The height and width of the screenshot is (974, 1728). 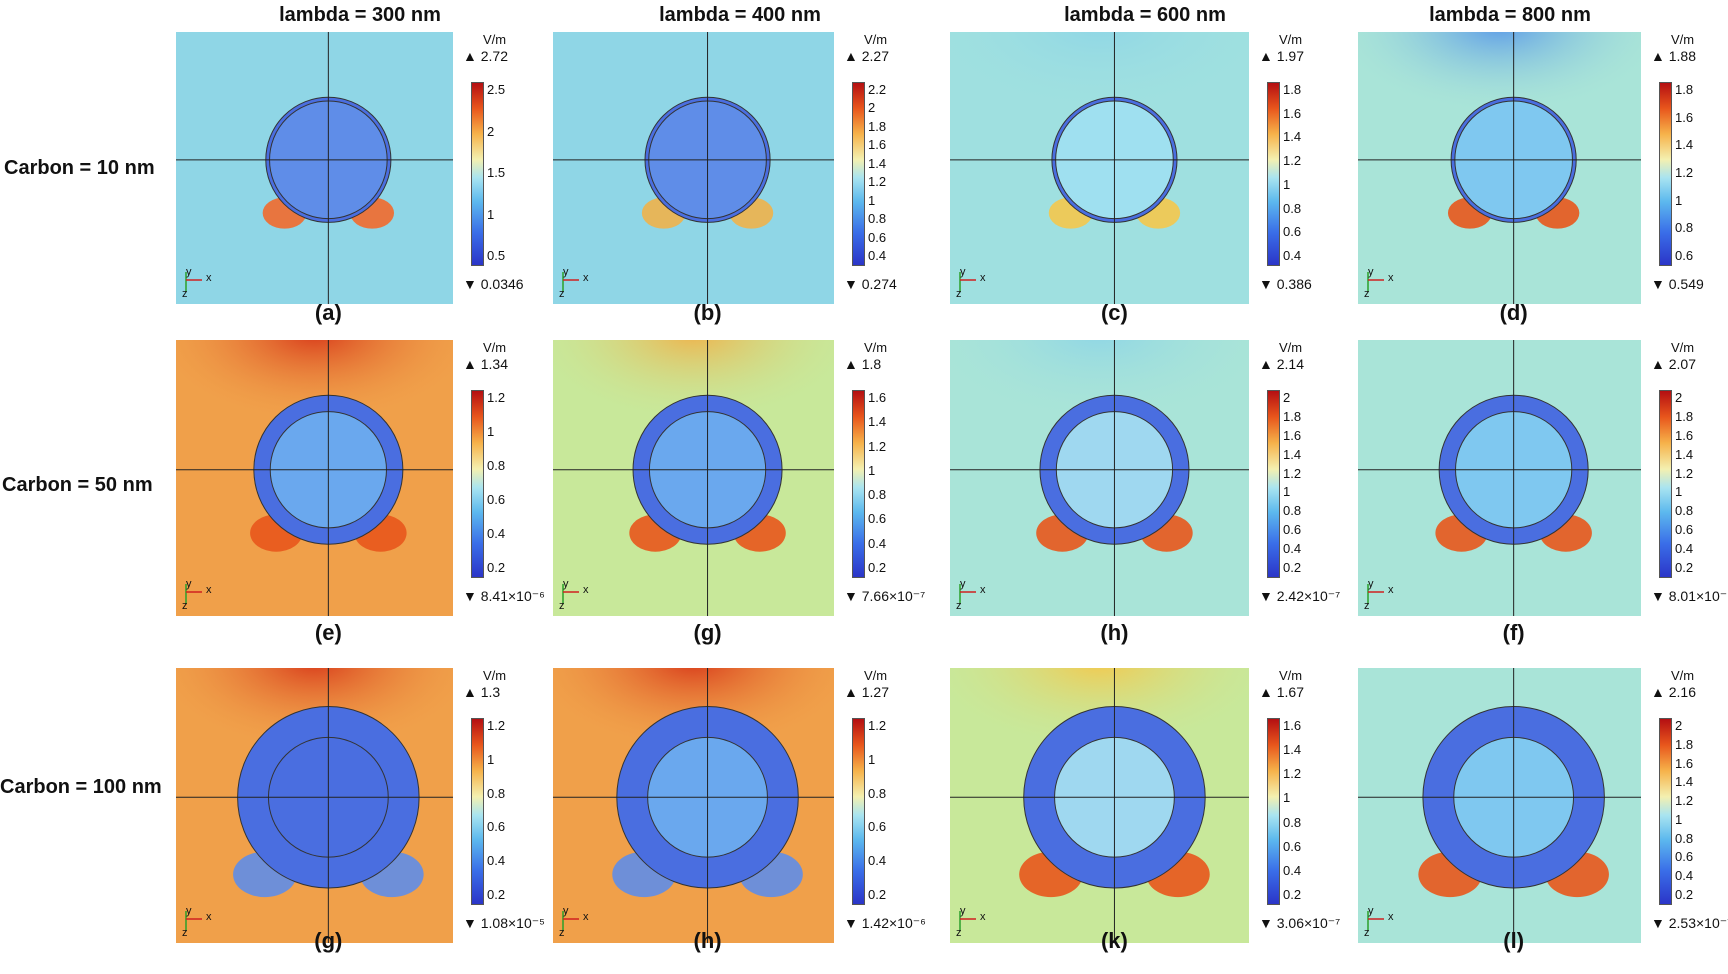 I want to click on column-title-600nm: lambda = 600 nm, so click(x=1145, y=15).